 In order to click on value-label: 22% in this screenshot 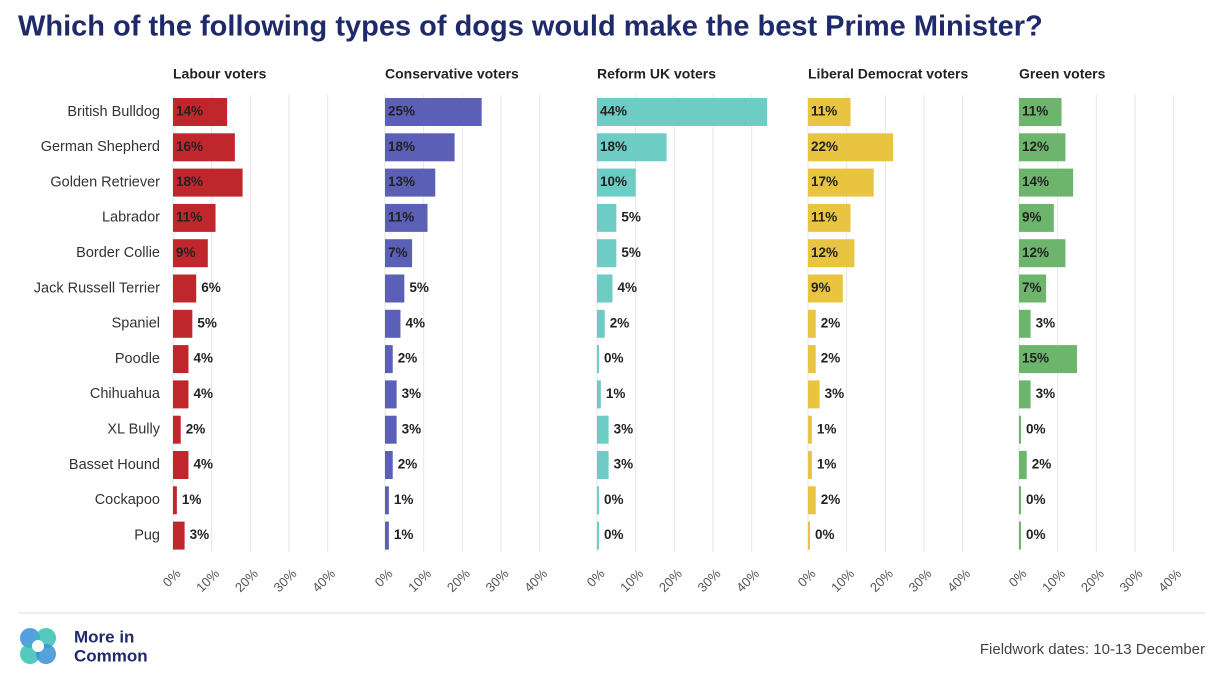, I will do `click(824, 146)`.